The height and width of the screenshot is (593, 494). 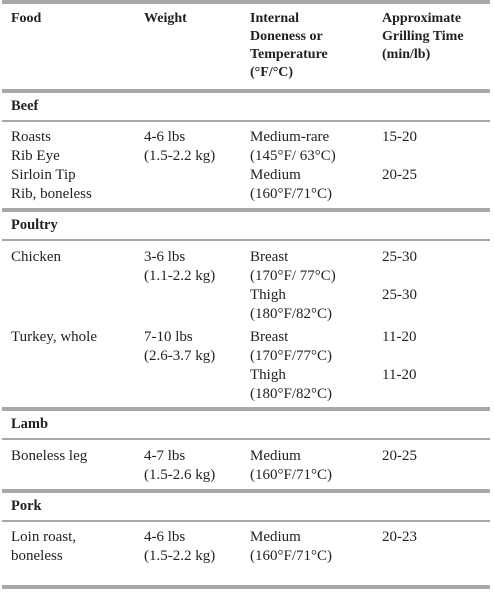 What do you see at coordinates (422, 18) in the screenshot?
I see `header-grilling-time: Approximate` at bounding box center [422, 18].